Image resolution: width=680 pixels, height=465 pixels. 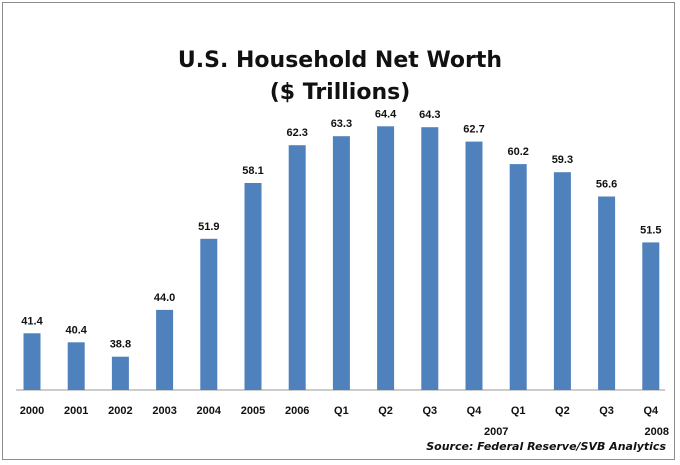 I want to click on data-label: 56.6, so click(x=606, y=185).